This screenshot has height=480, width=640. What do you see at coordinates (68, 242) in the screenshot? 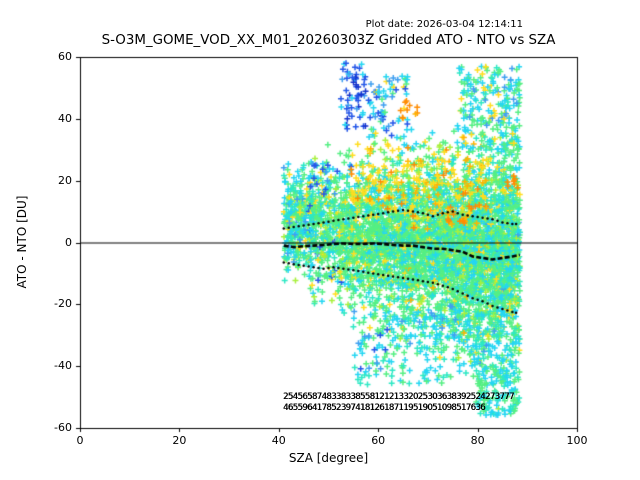
I see `y-tick-label: 0` at bounding box center [68, 242].